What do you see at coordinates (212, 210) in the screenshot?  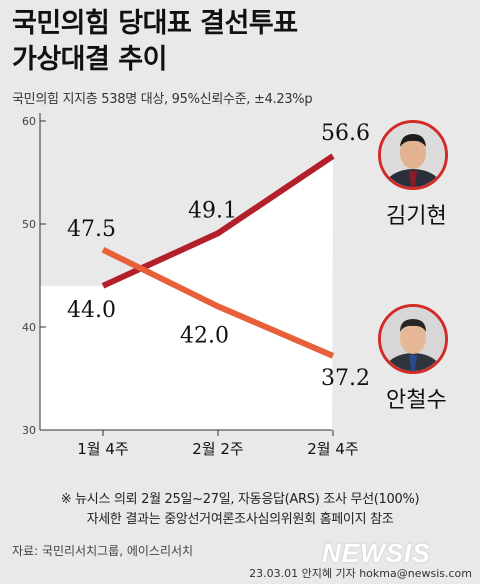 I see `value-label: 49.1` at bounding box center [212, 210].